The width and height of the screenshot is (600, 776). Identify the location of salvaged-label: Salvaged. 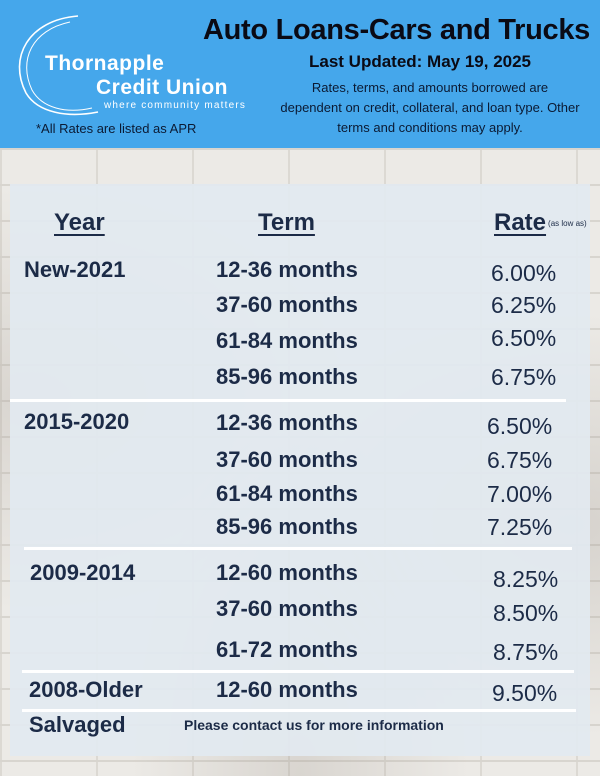
(77, 724).